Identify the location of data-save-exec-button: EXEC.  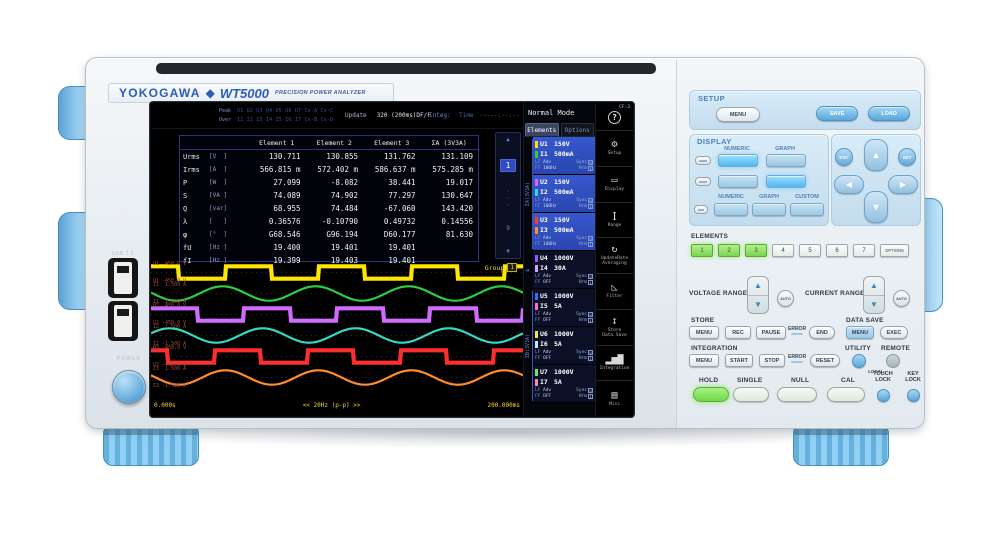
(894, 332).